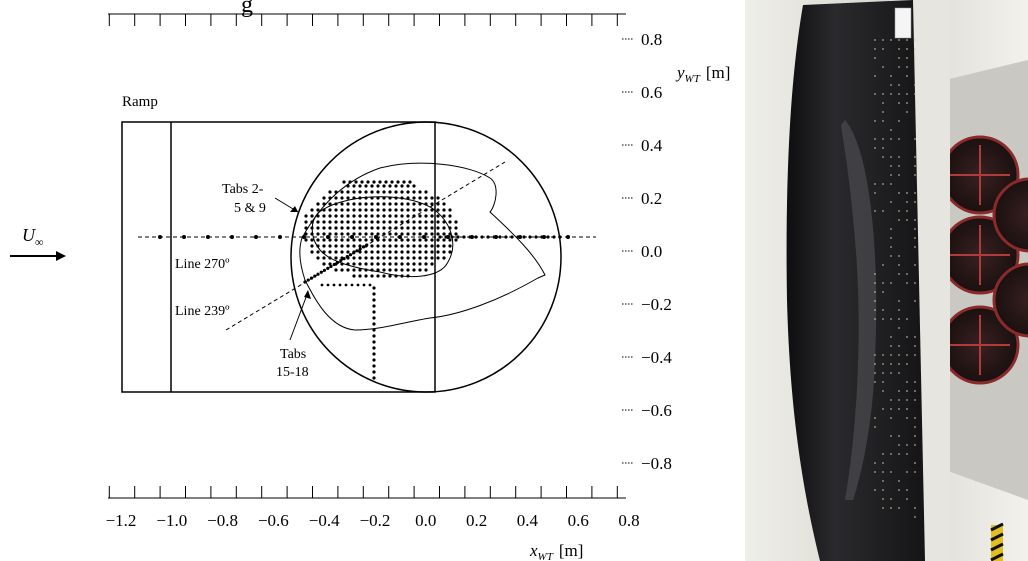  Describe the element at coordinates (628, 520) in the screenshot. I see `x-tick-label: 0.8` at that location.